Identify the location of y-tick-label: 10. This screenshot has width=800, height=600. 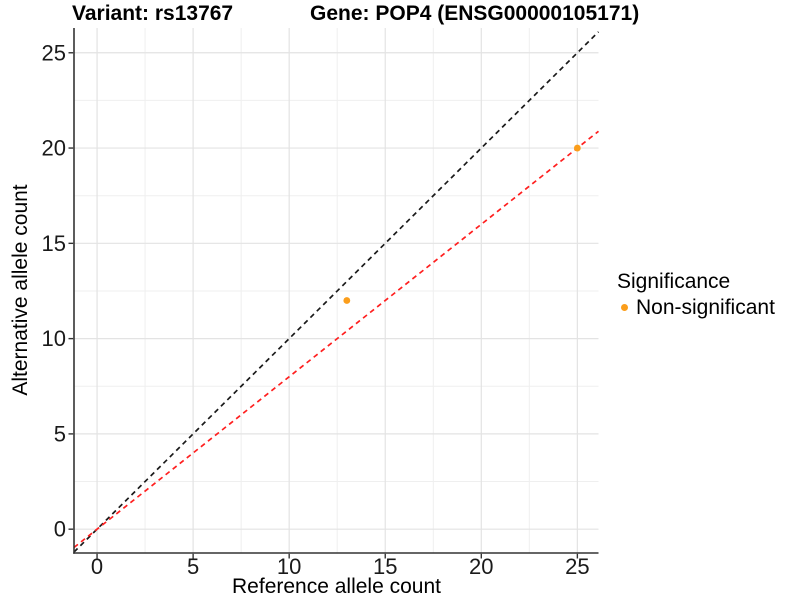
(54, 338).